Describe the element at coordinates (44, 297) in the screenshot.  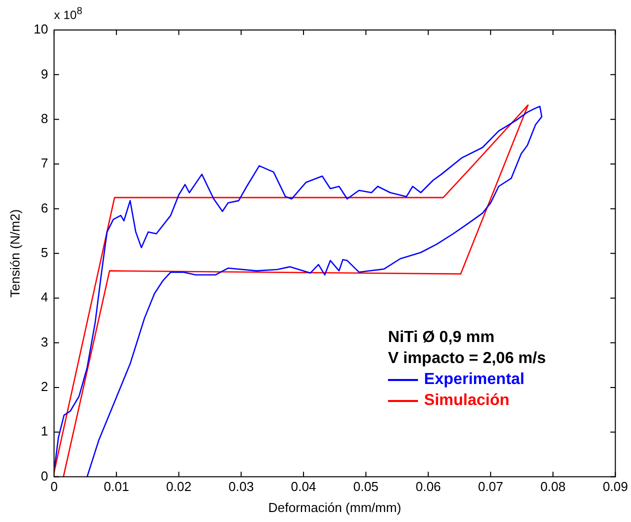
I see `y-tick-label: 4` at that location.